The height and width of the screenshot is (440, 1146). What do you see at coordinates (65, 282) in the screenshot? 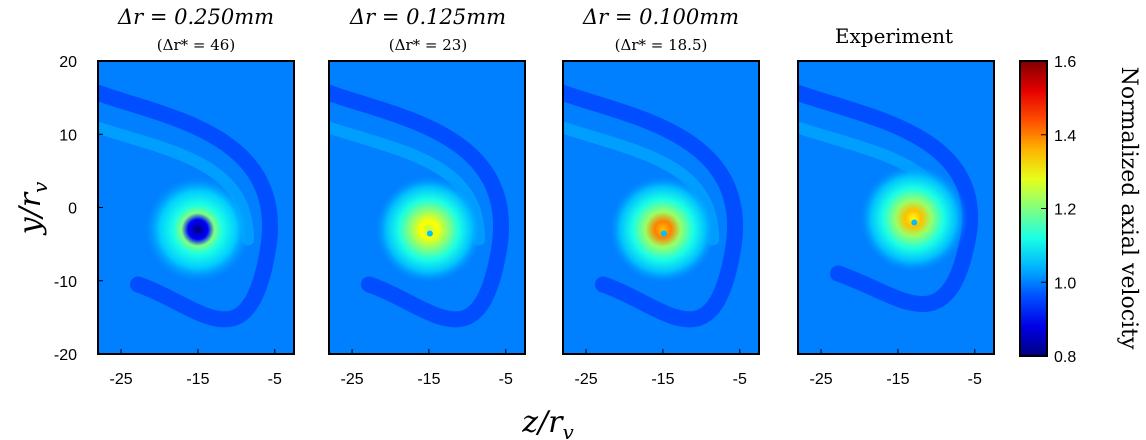
I see `y-tick-label: -10` at bounding box center [65, 282].